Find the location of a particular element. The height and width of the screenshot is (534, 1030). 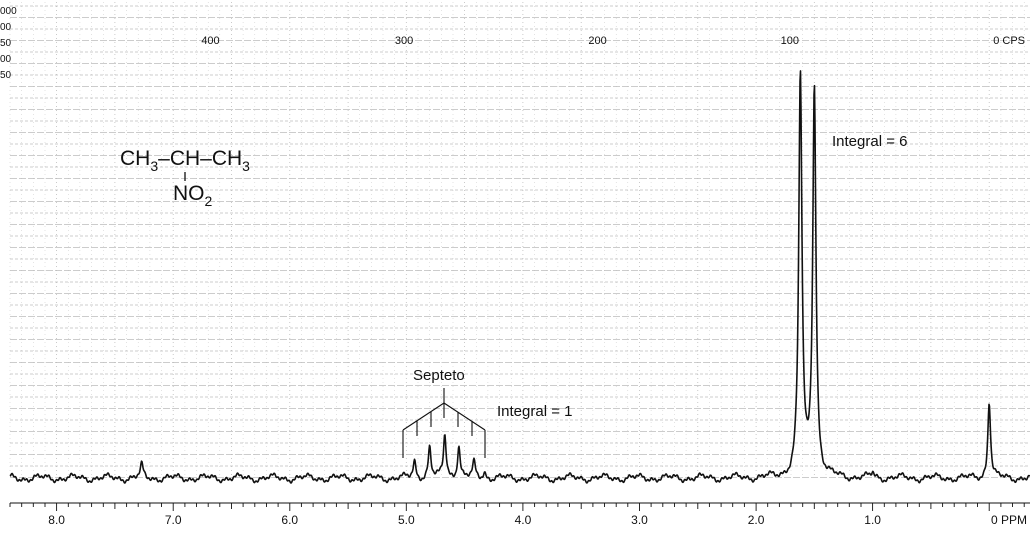

ppm-axis: 8.0 7.0 6.0 5.0 4.0 3.0 2.0 1.0 0 PPM is located at coordinates (519, 514).